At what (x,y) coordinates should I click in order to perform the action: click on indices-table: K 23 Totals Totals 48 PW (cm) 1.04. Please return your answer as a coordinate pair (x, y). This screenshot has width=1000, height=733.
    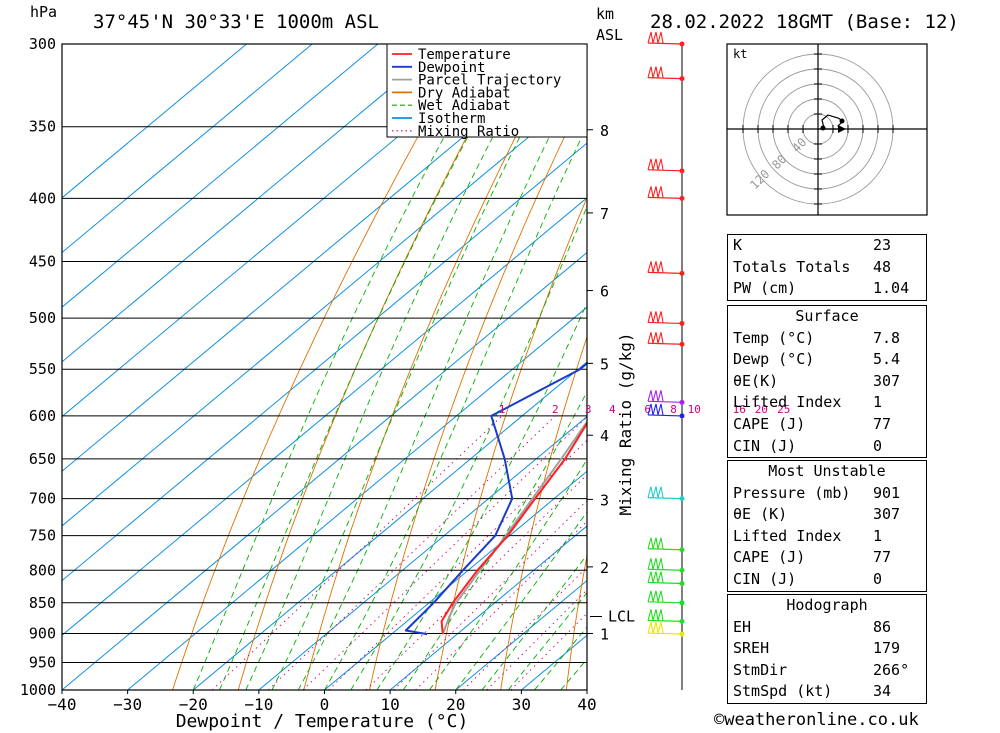
    Looking at the image, I should click on (827, 267).